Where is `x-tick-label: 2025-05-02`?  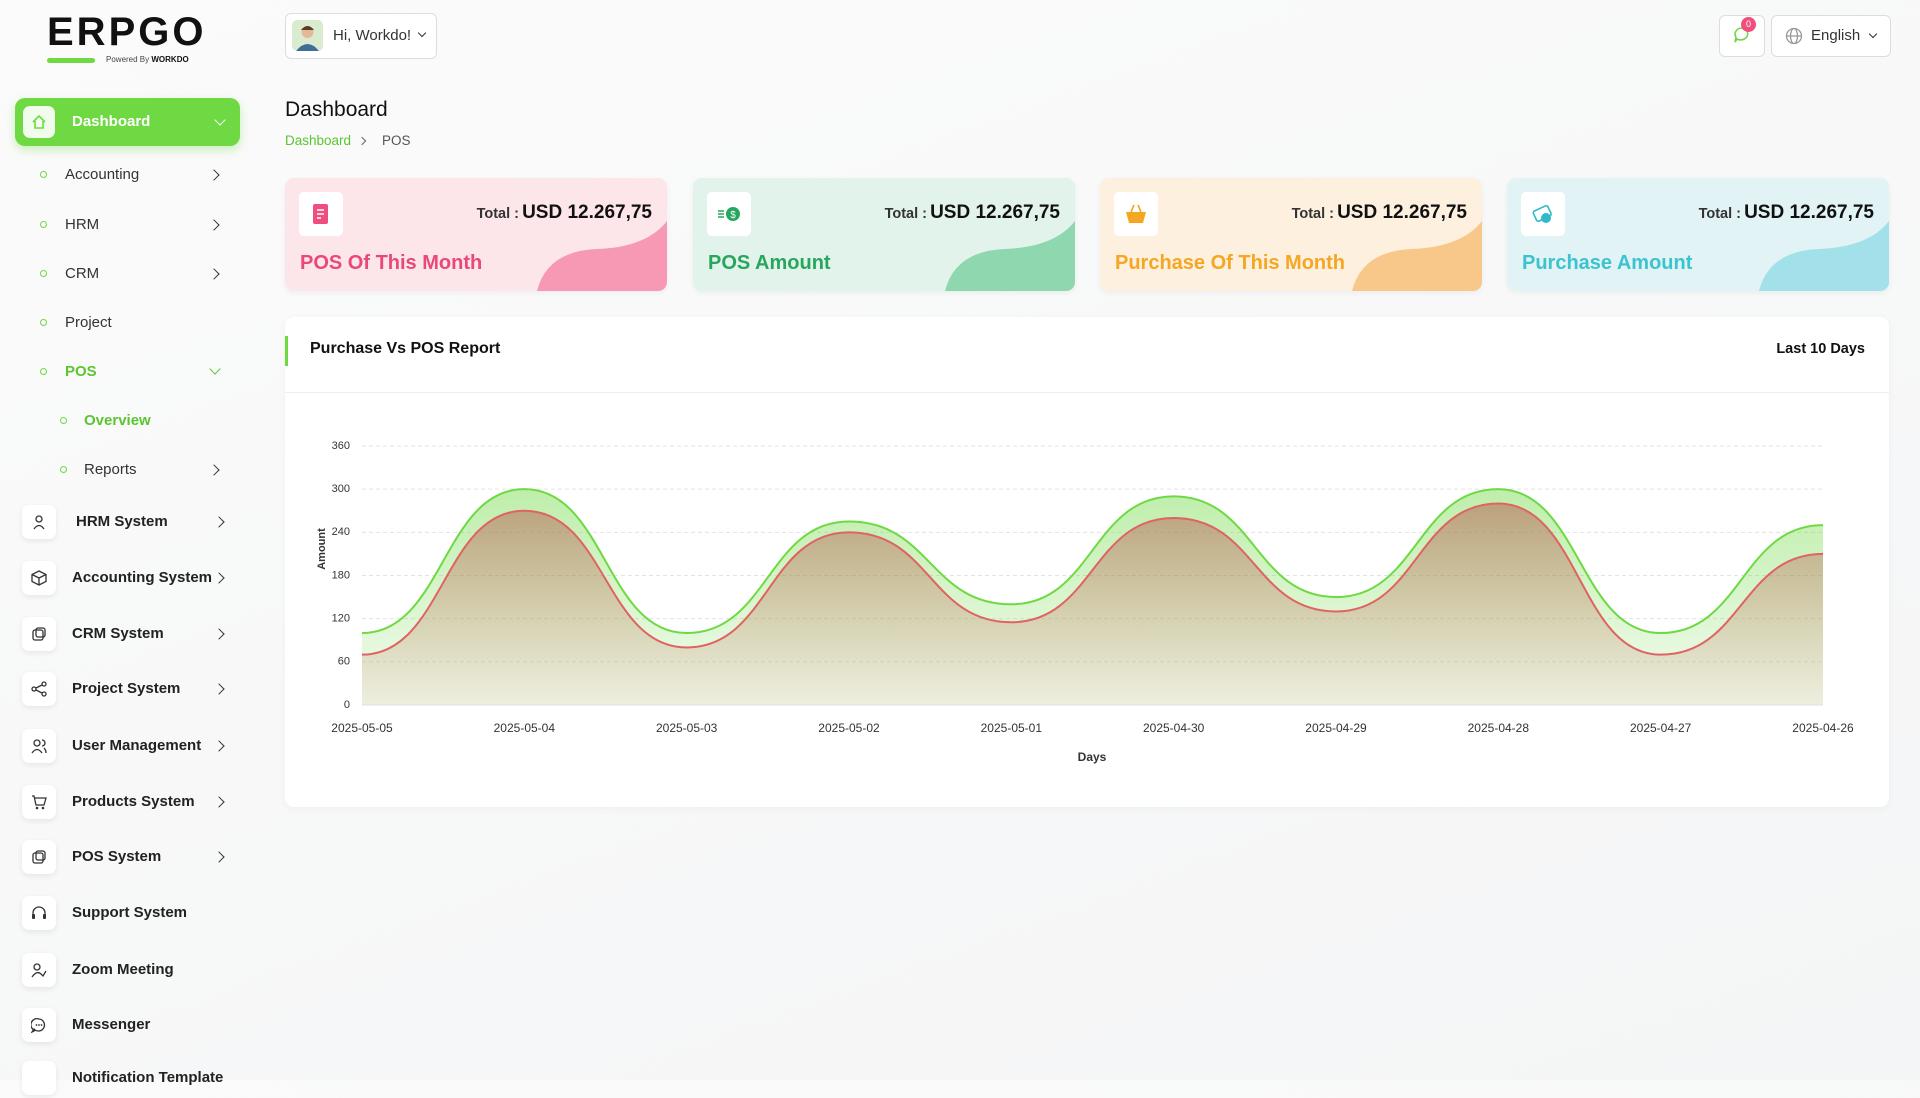
x-tick-label: 2025-05-02 is located at coordinates (849, 728).